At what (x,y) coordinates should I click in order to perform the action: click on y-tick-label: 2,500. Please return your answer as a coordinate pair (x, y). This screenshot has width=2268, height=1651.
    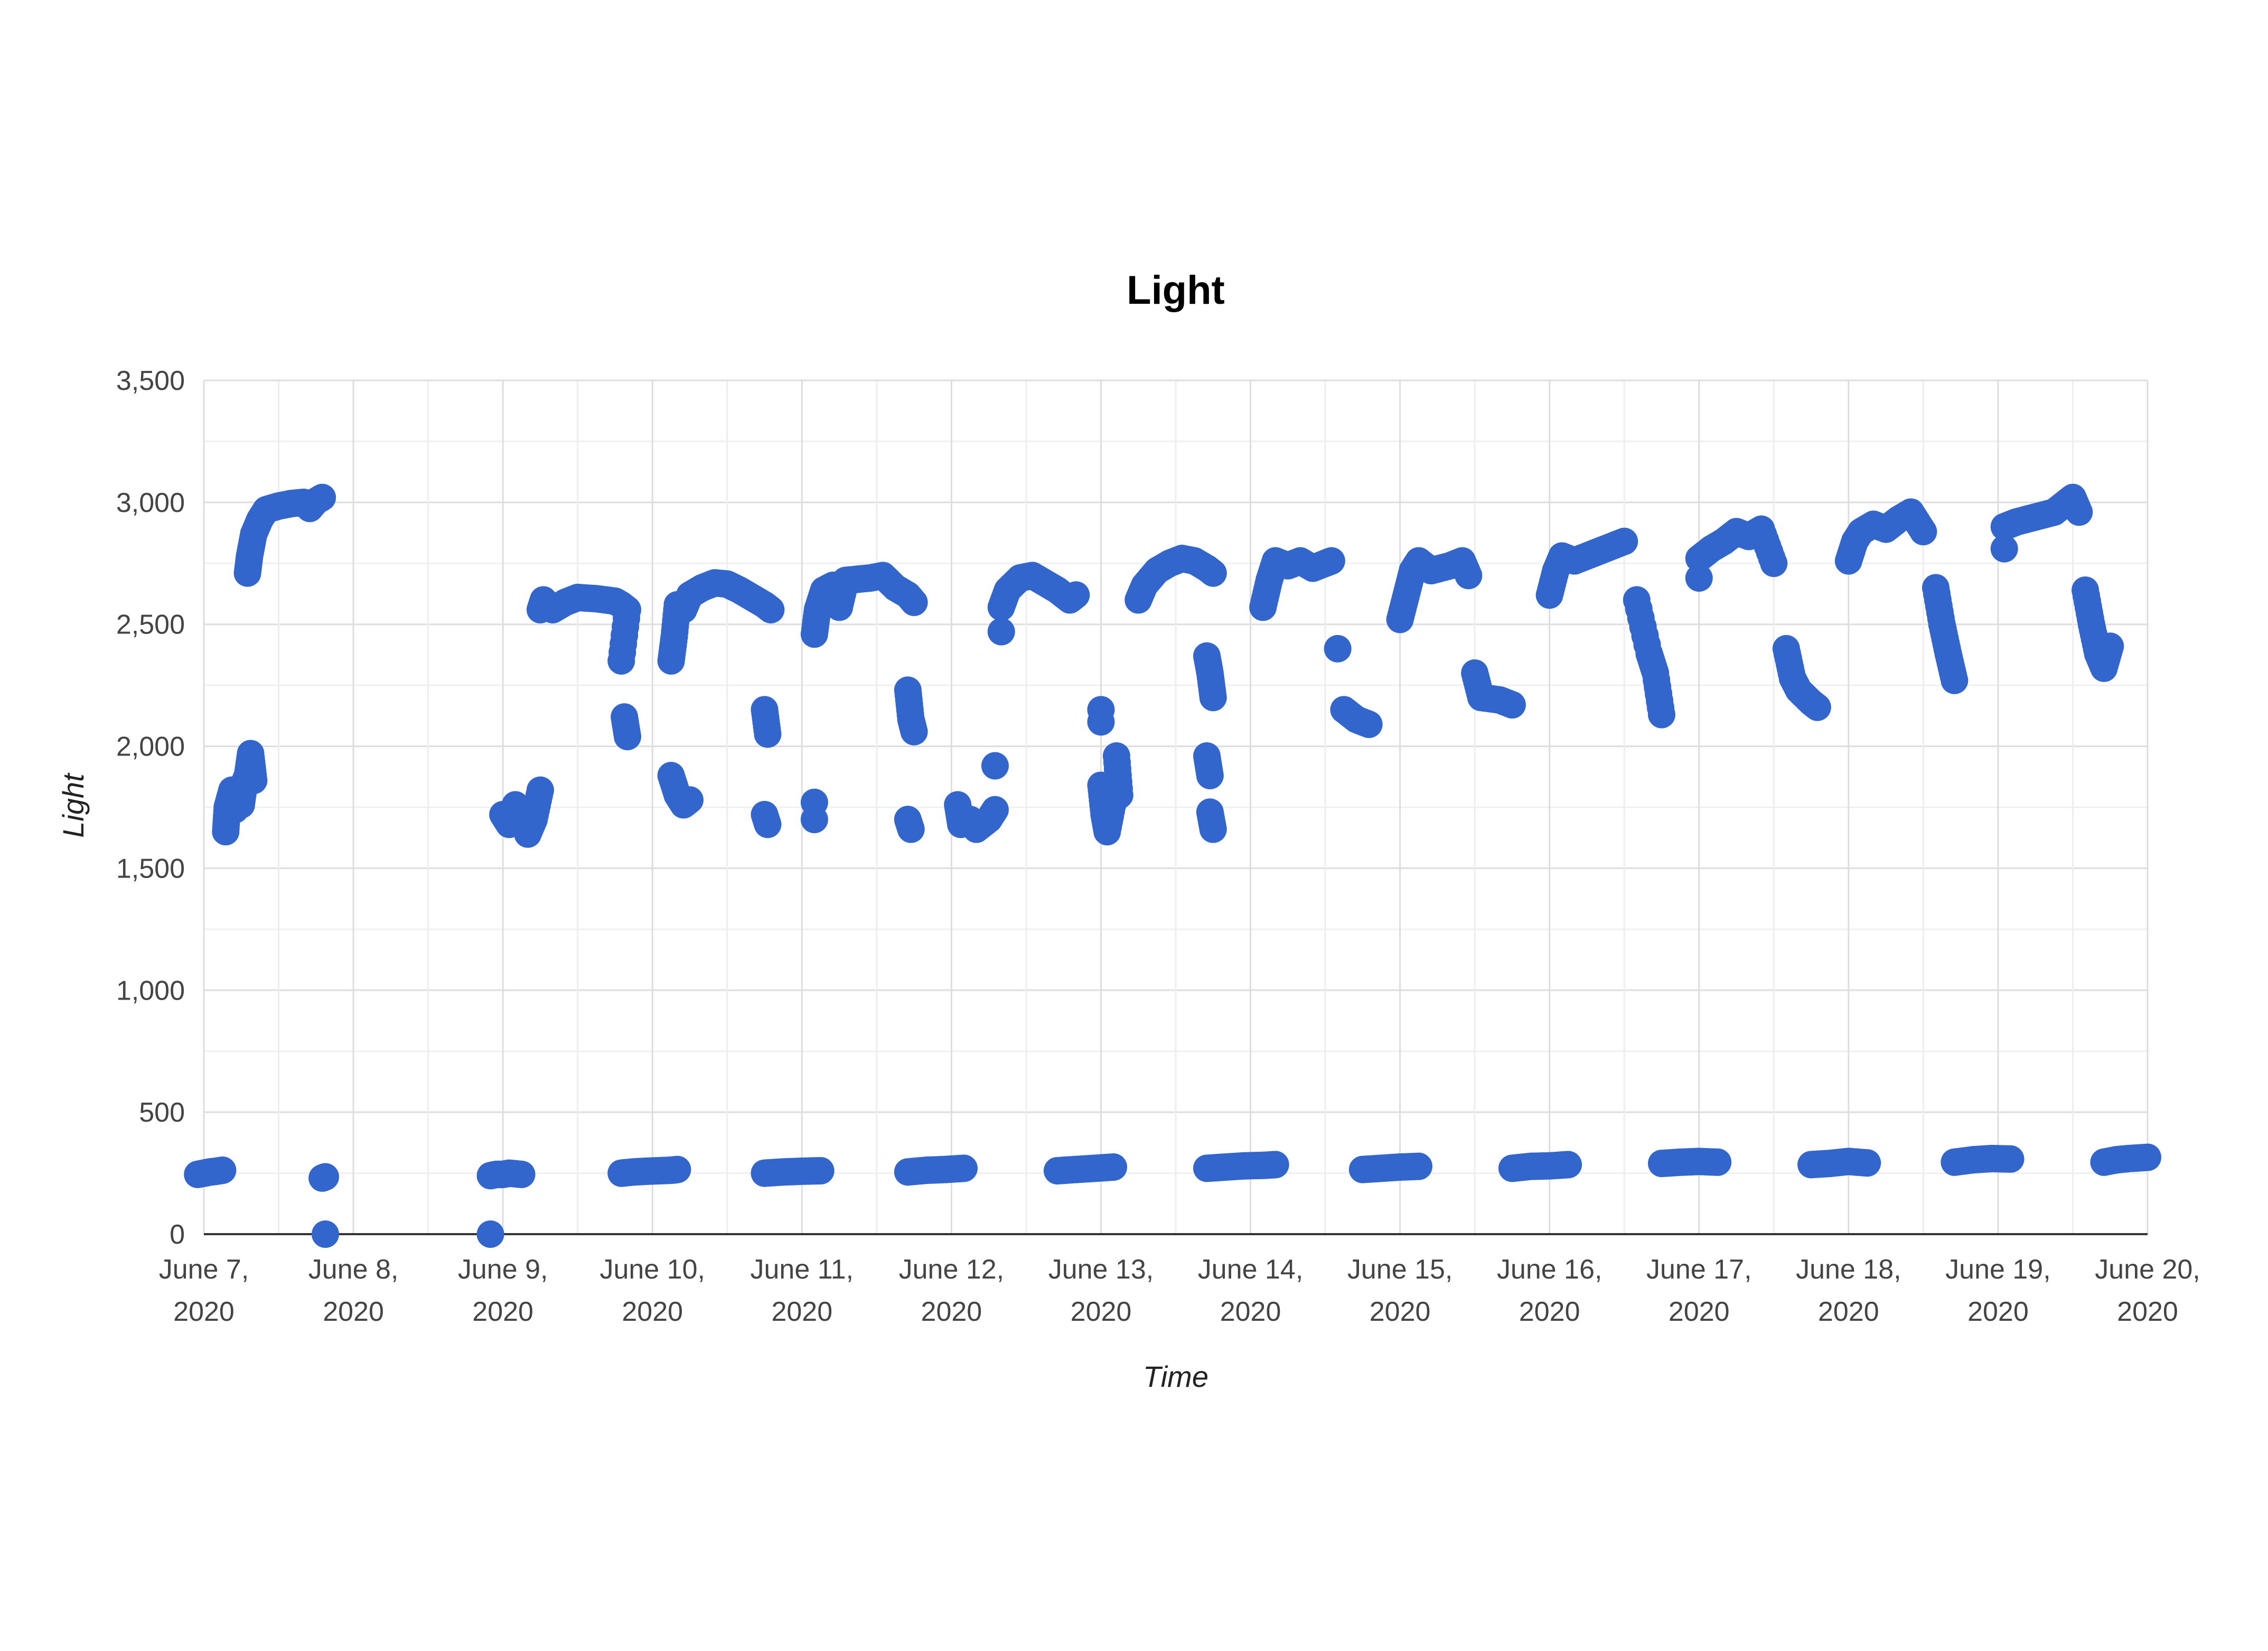
    Looking at the image, I should click on (150, 625).